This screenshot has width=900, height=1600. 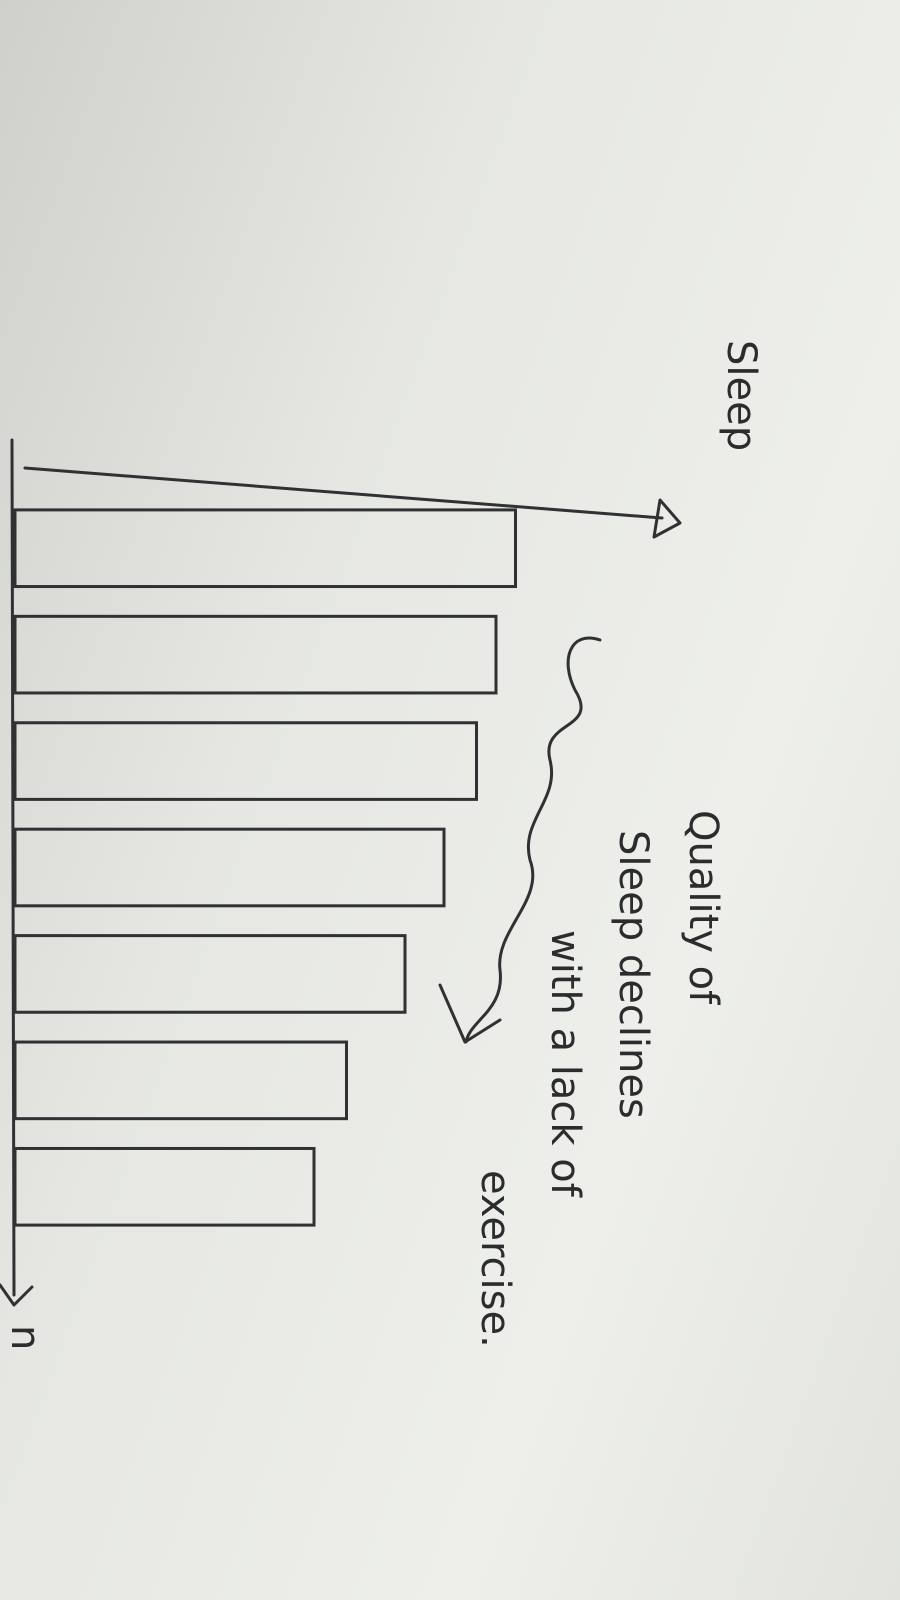 I want to click on annotation: Sleep declines, so click(x=633, y=974).